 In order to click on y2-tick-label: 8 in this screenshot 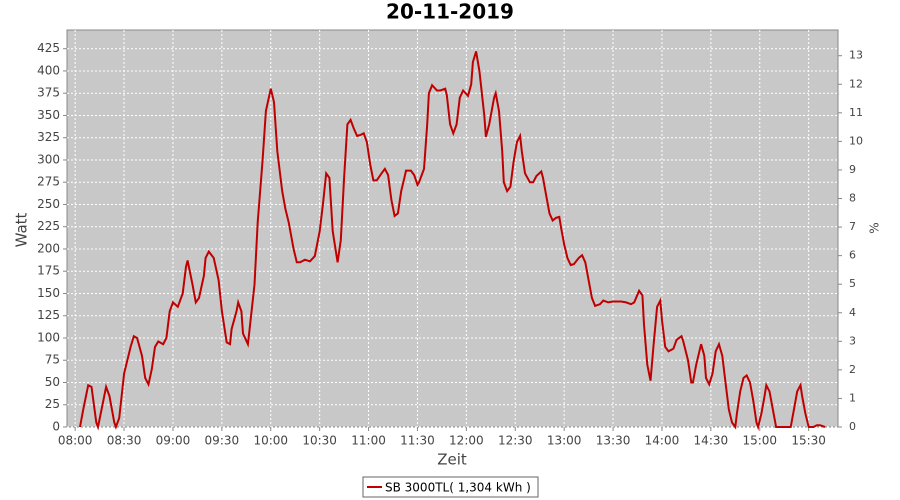, I will do `click(852, 198)`.